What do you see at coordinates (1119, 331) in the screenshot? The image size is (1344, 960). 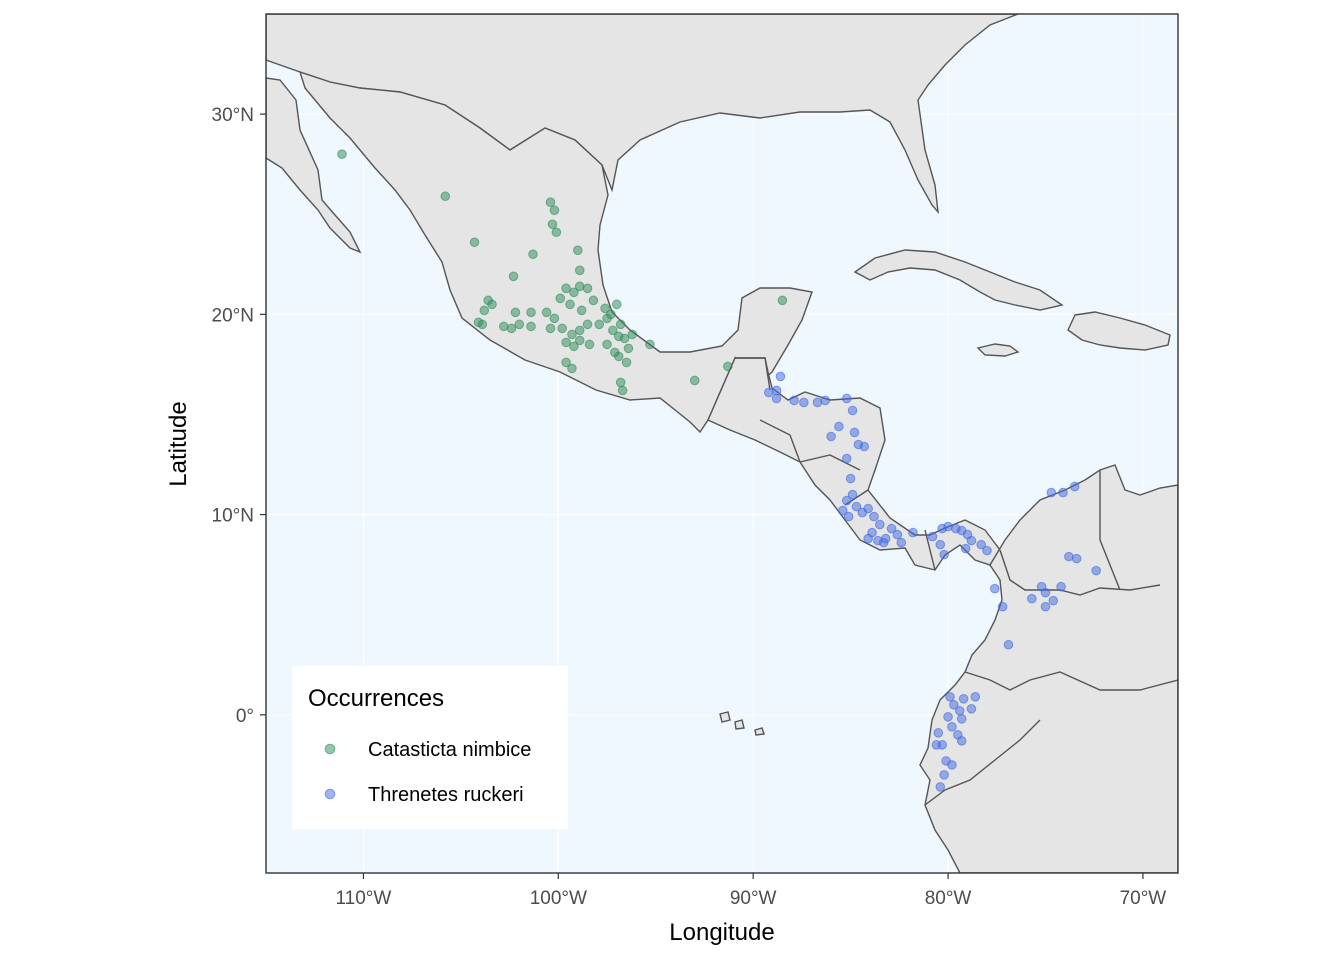 I see `hispaniola` at bounding box center [1119, 331].